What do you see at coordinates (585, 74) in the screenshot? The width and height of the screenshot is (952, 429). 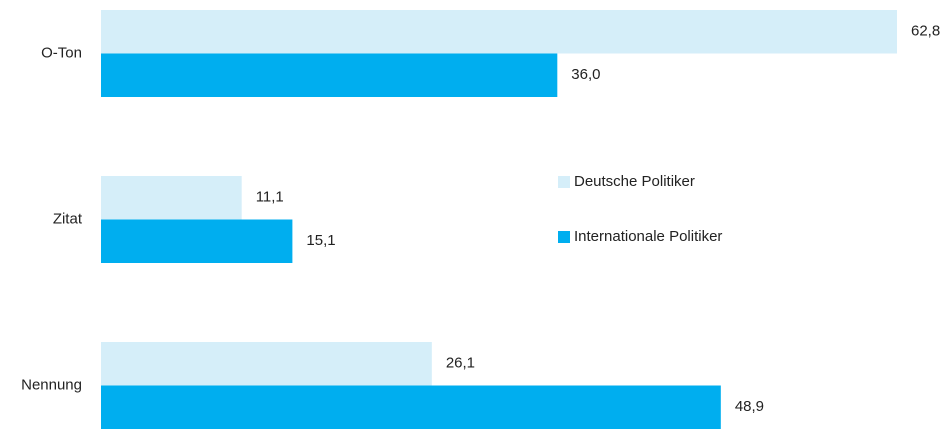 I see `value-label: 36,0` at bounding box center [585, 74].